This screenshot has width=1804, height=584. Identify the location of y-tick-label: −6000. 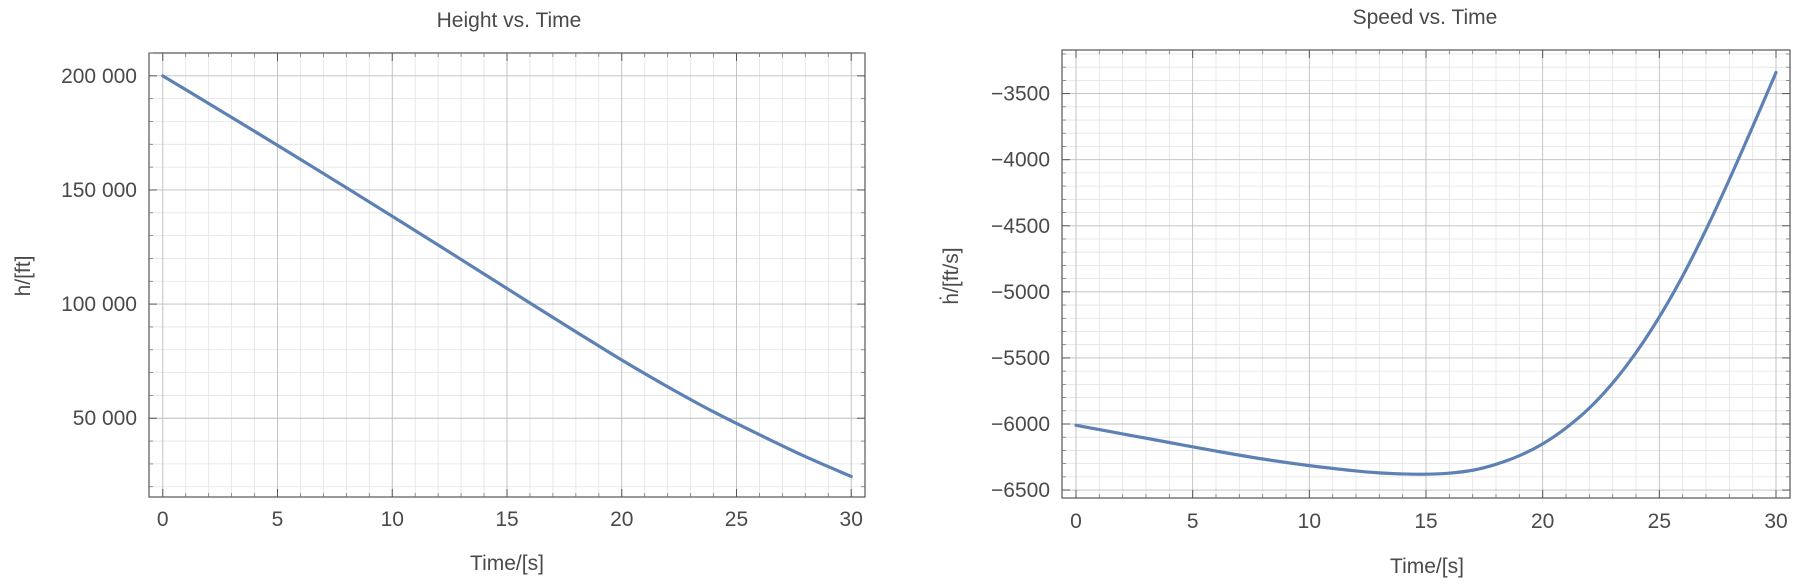
(1020, 424).